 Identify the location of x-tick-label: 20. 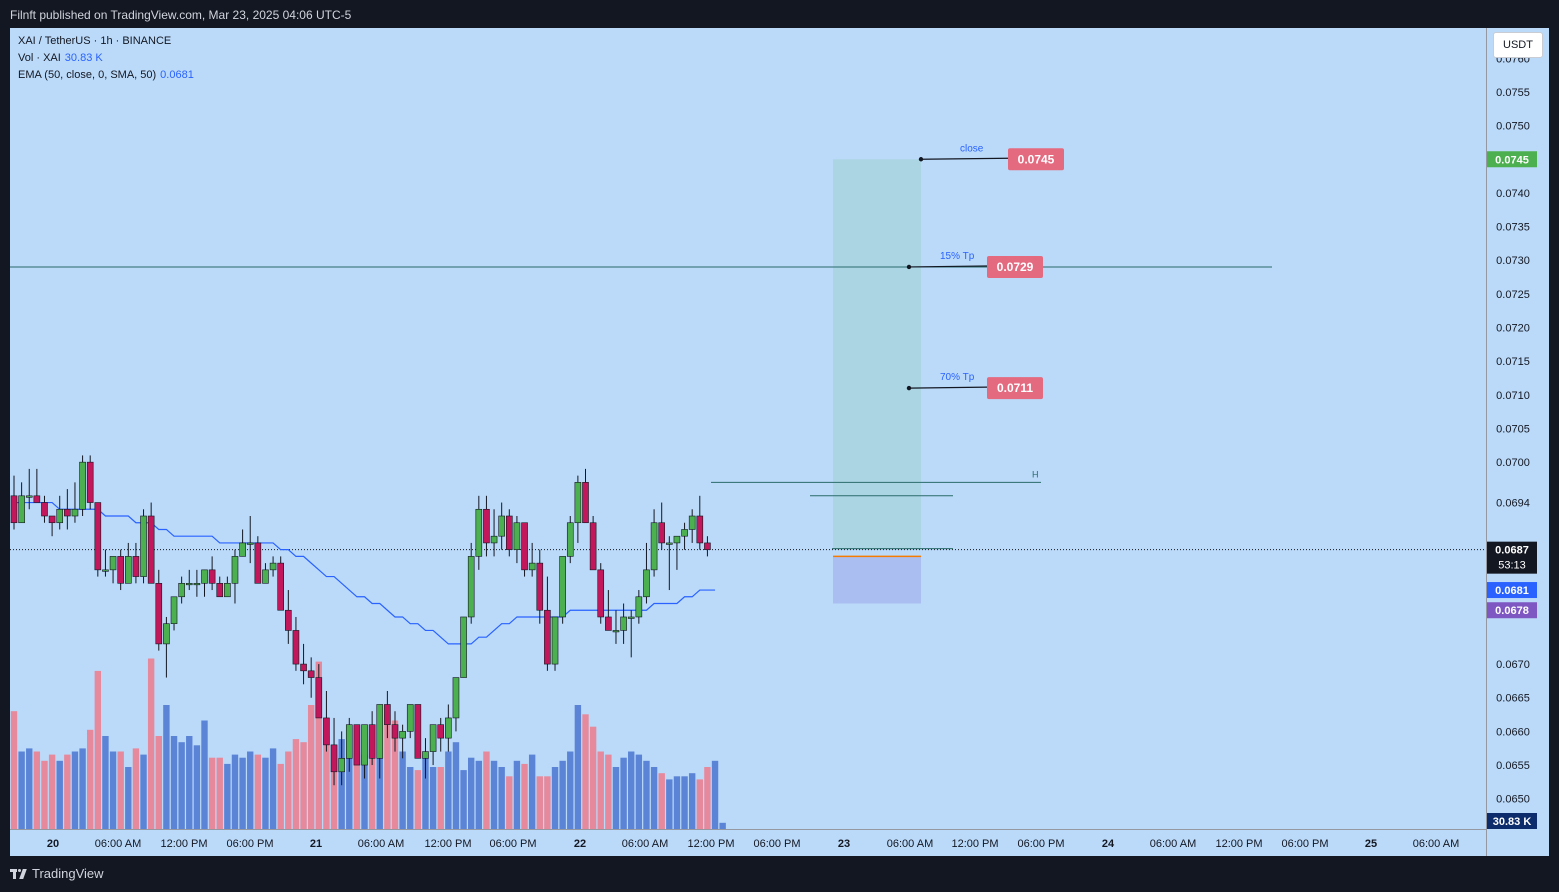
(53, 844).